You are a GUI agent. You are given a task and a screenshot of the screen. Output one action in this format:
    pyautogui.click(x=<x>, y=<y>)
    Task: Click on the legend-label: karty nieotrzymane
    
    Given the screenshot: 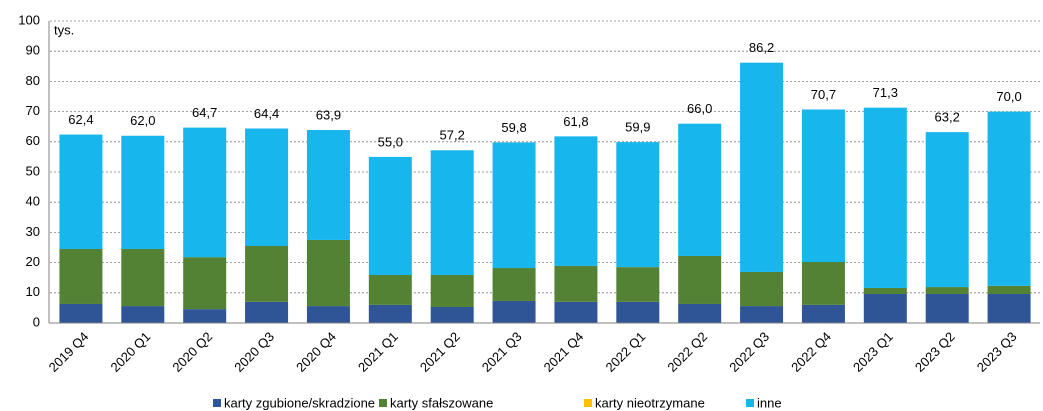 What is the action you would take?
    pyautogui.click(x=650, y=402)
    